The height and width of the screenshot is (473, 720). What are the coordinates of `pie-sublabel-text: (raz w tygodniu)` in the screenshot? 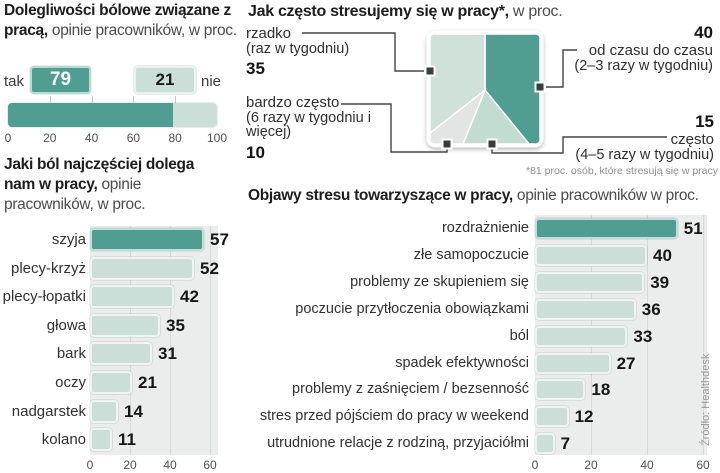 It's located at (298, 48).